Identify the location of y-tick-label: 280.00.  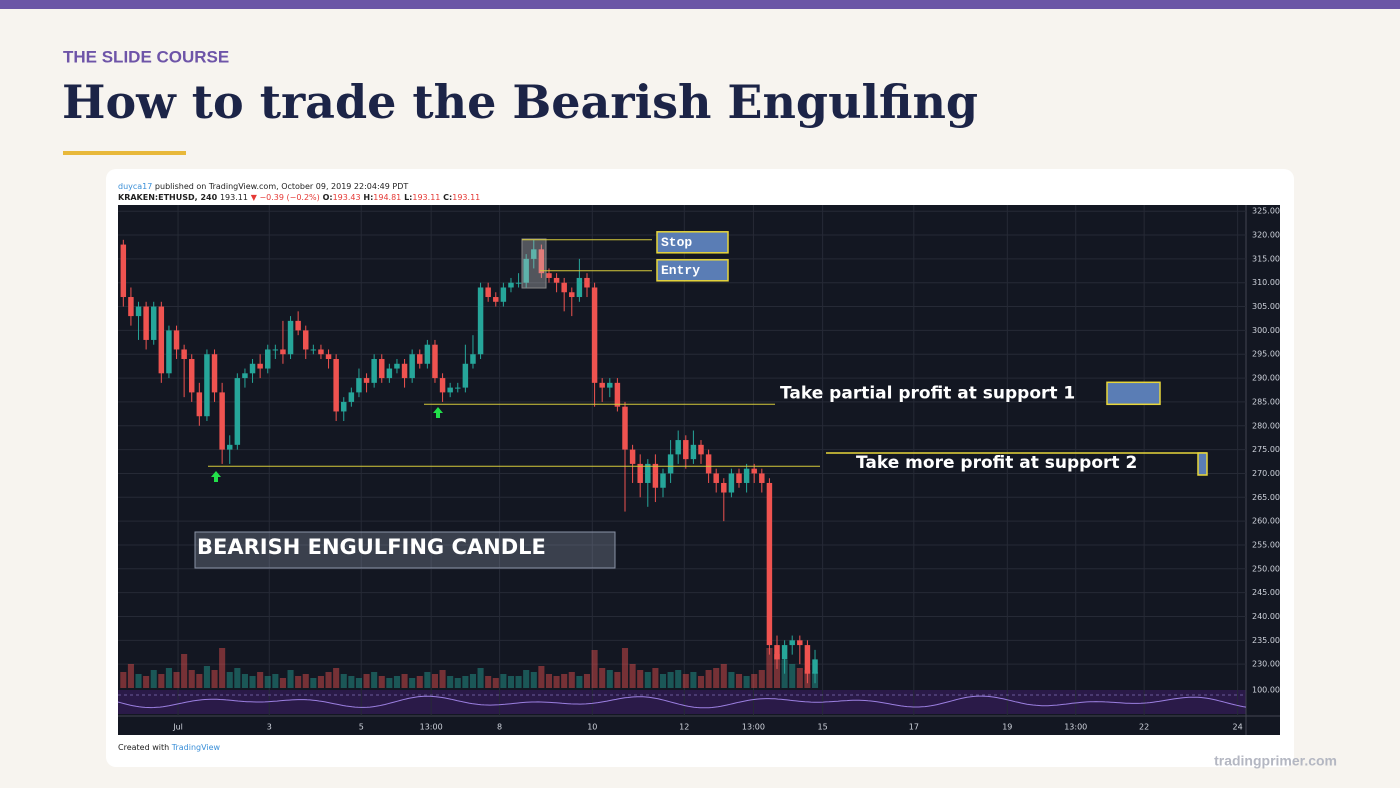
(1266, 425).